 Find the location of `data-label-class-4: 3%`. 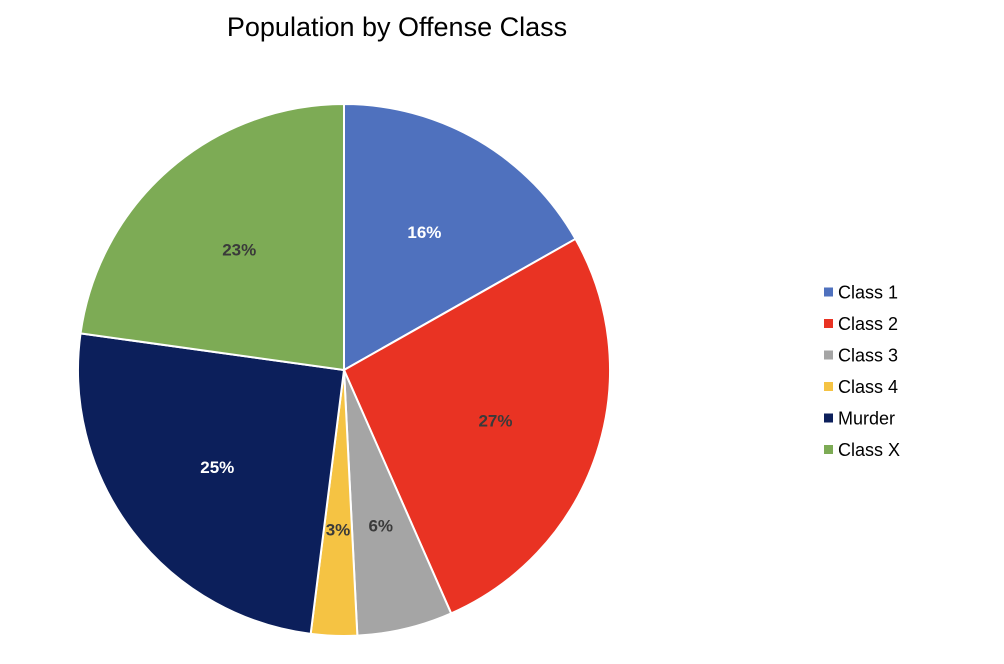

data-label-class-4: 3% is located at coordinates (338, 529).